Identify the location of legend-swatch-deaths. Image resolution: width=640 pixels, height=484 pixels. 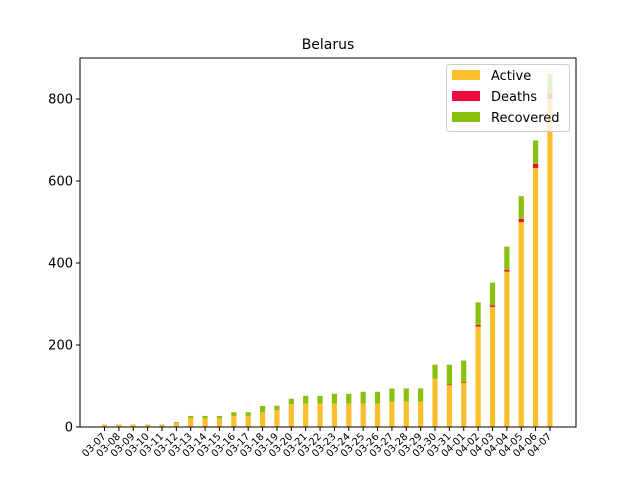
(466, 96).